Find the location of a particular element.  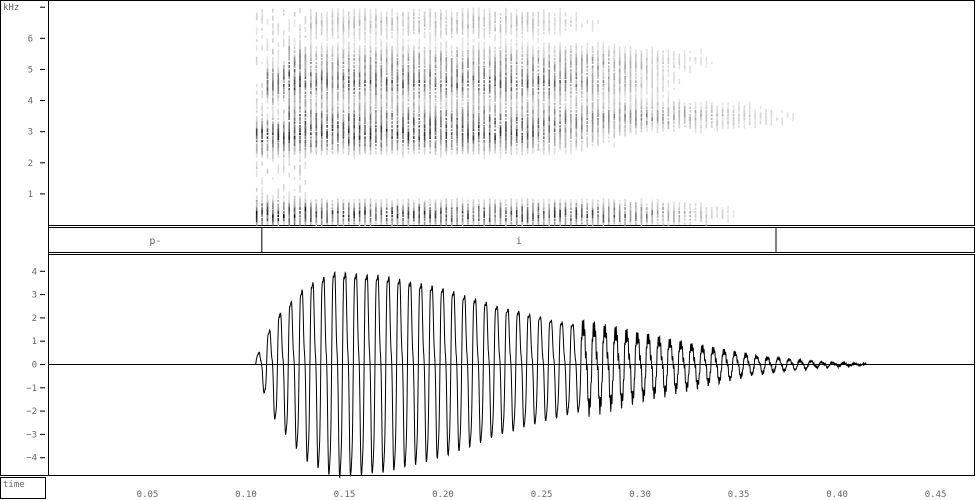

time-label-box is located at coordinates (23, 488).